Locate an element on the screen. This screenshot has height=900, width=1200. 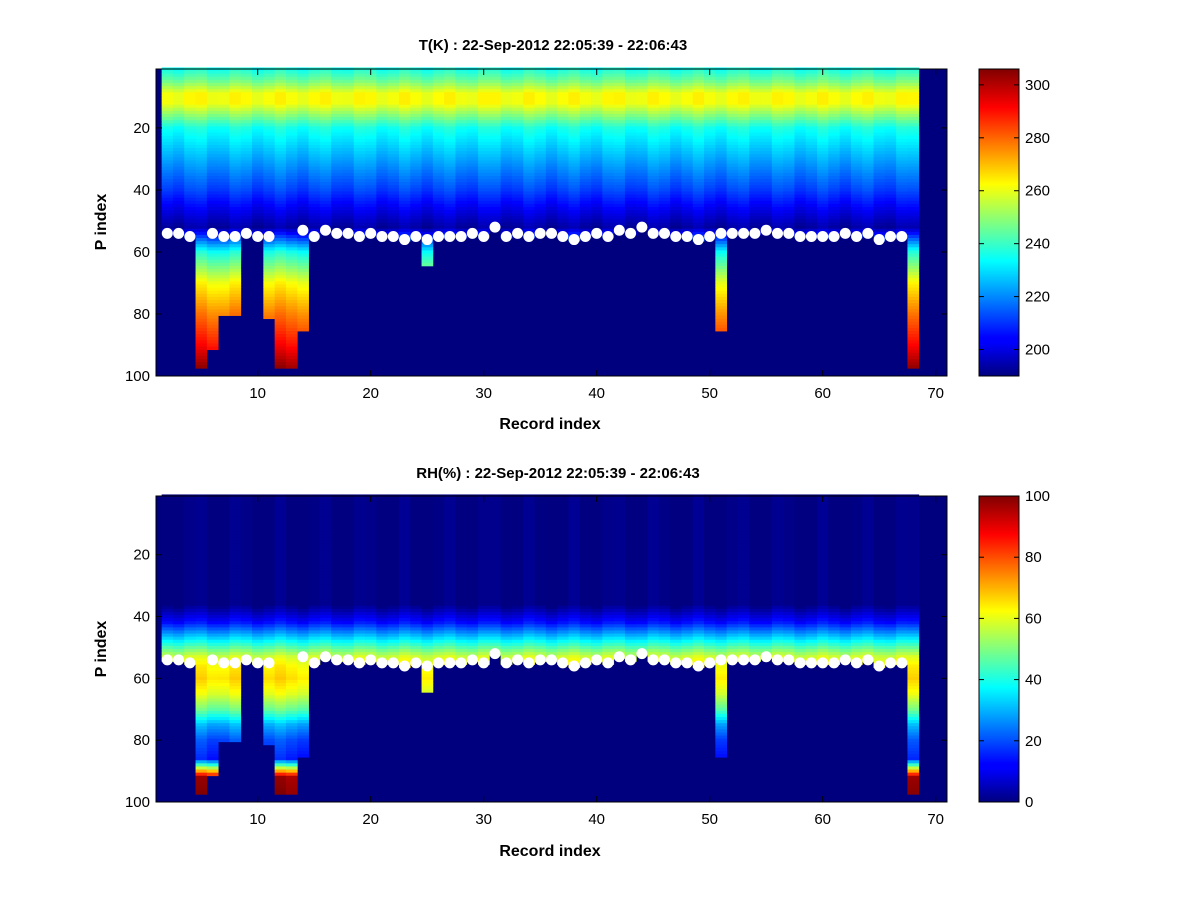
surface-marker is located at coordinates (179, 233).